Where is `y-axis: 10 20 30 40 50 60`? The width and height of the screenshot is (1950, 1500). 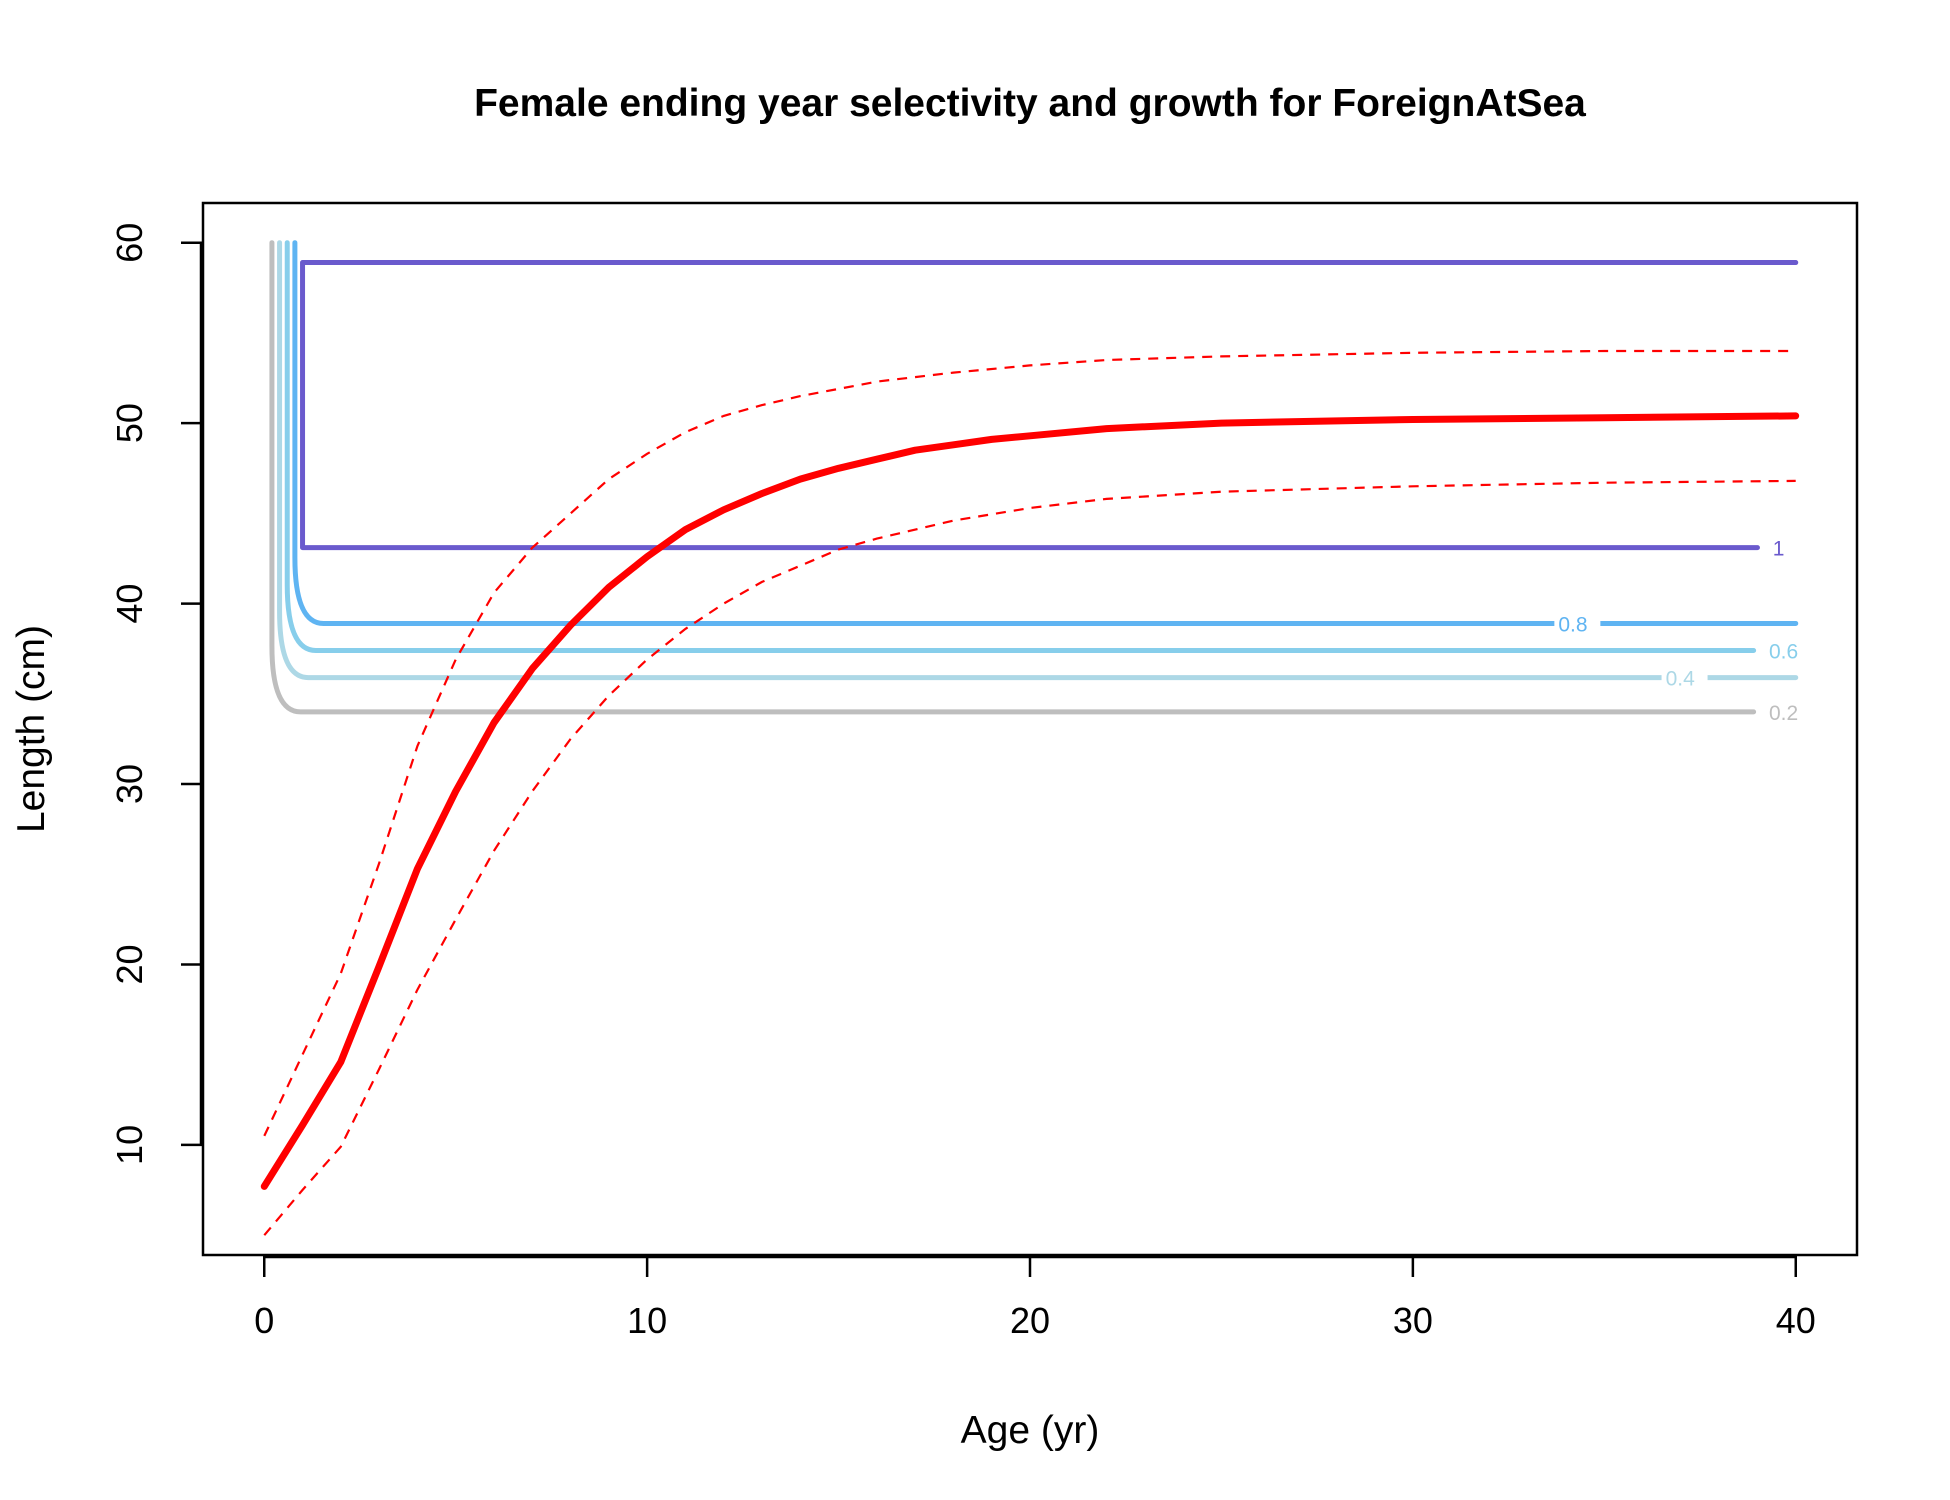 y-axis: 10 20 30 40 50 60 is located at coordinates (156, 694).